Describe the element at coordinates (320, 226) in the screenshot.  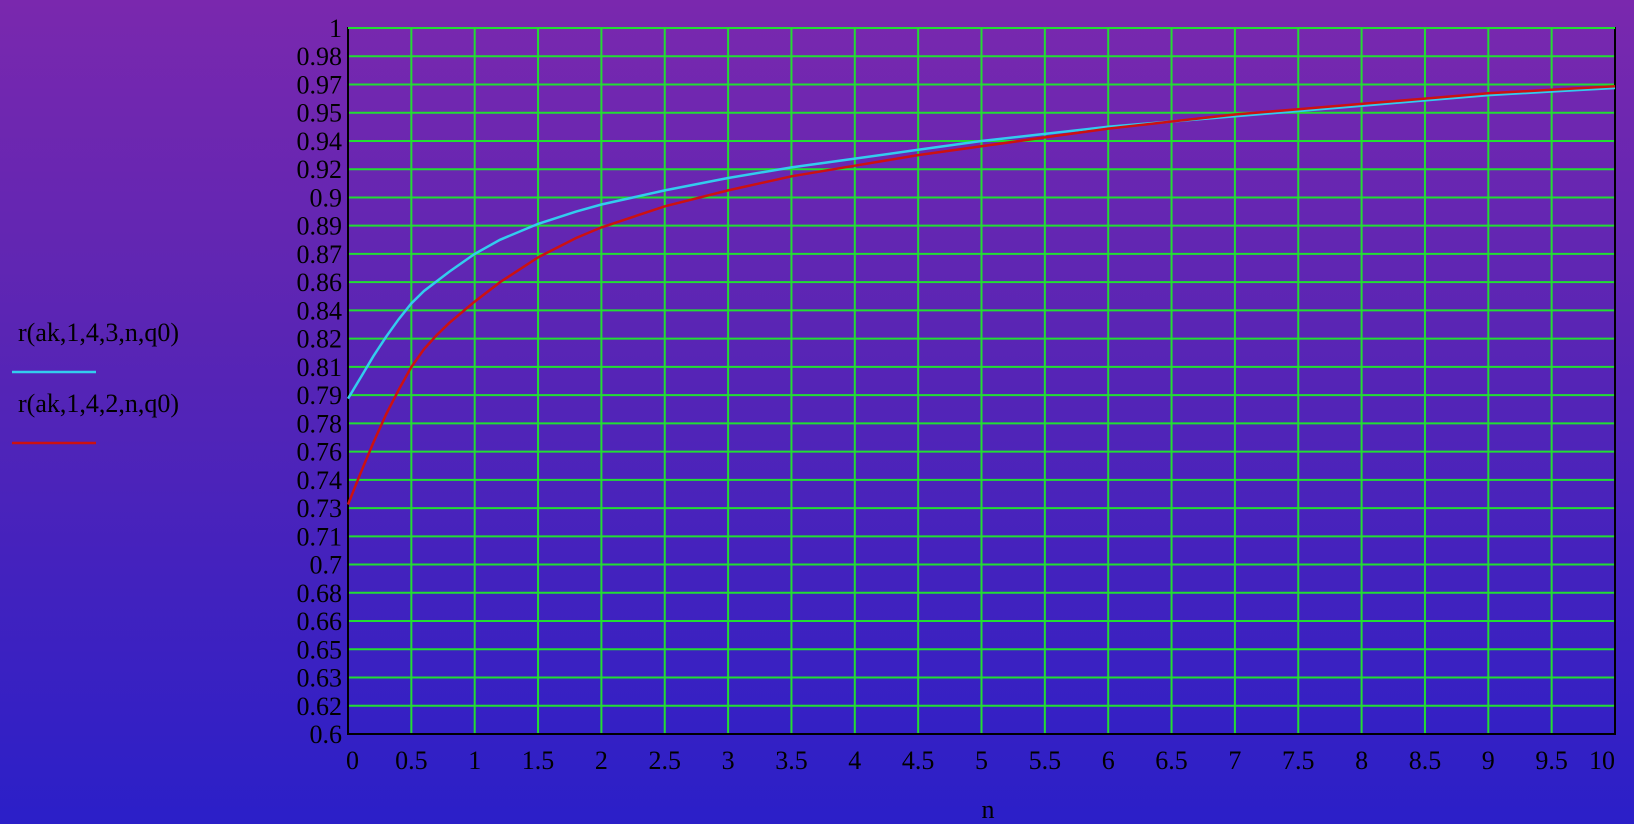
I see `y-tick-label: 0.89` at that location.